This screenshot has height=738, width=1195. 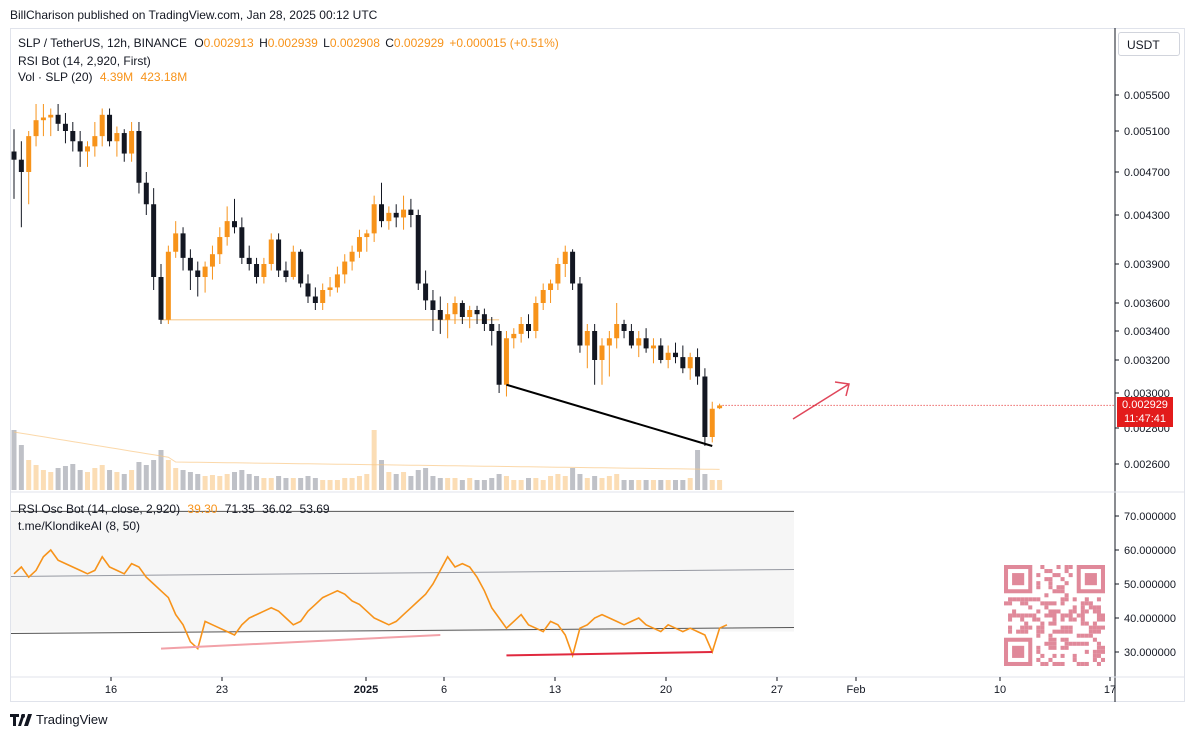 What do you see at coordinates (1110, 690) in the screenshot?
I see `time-tick-label: 17` at bounding box center [1110, 690].